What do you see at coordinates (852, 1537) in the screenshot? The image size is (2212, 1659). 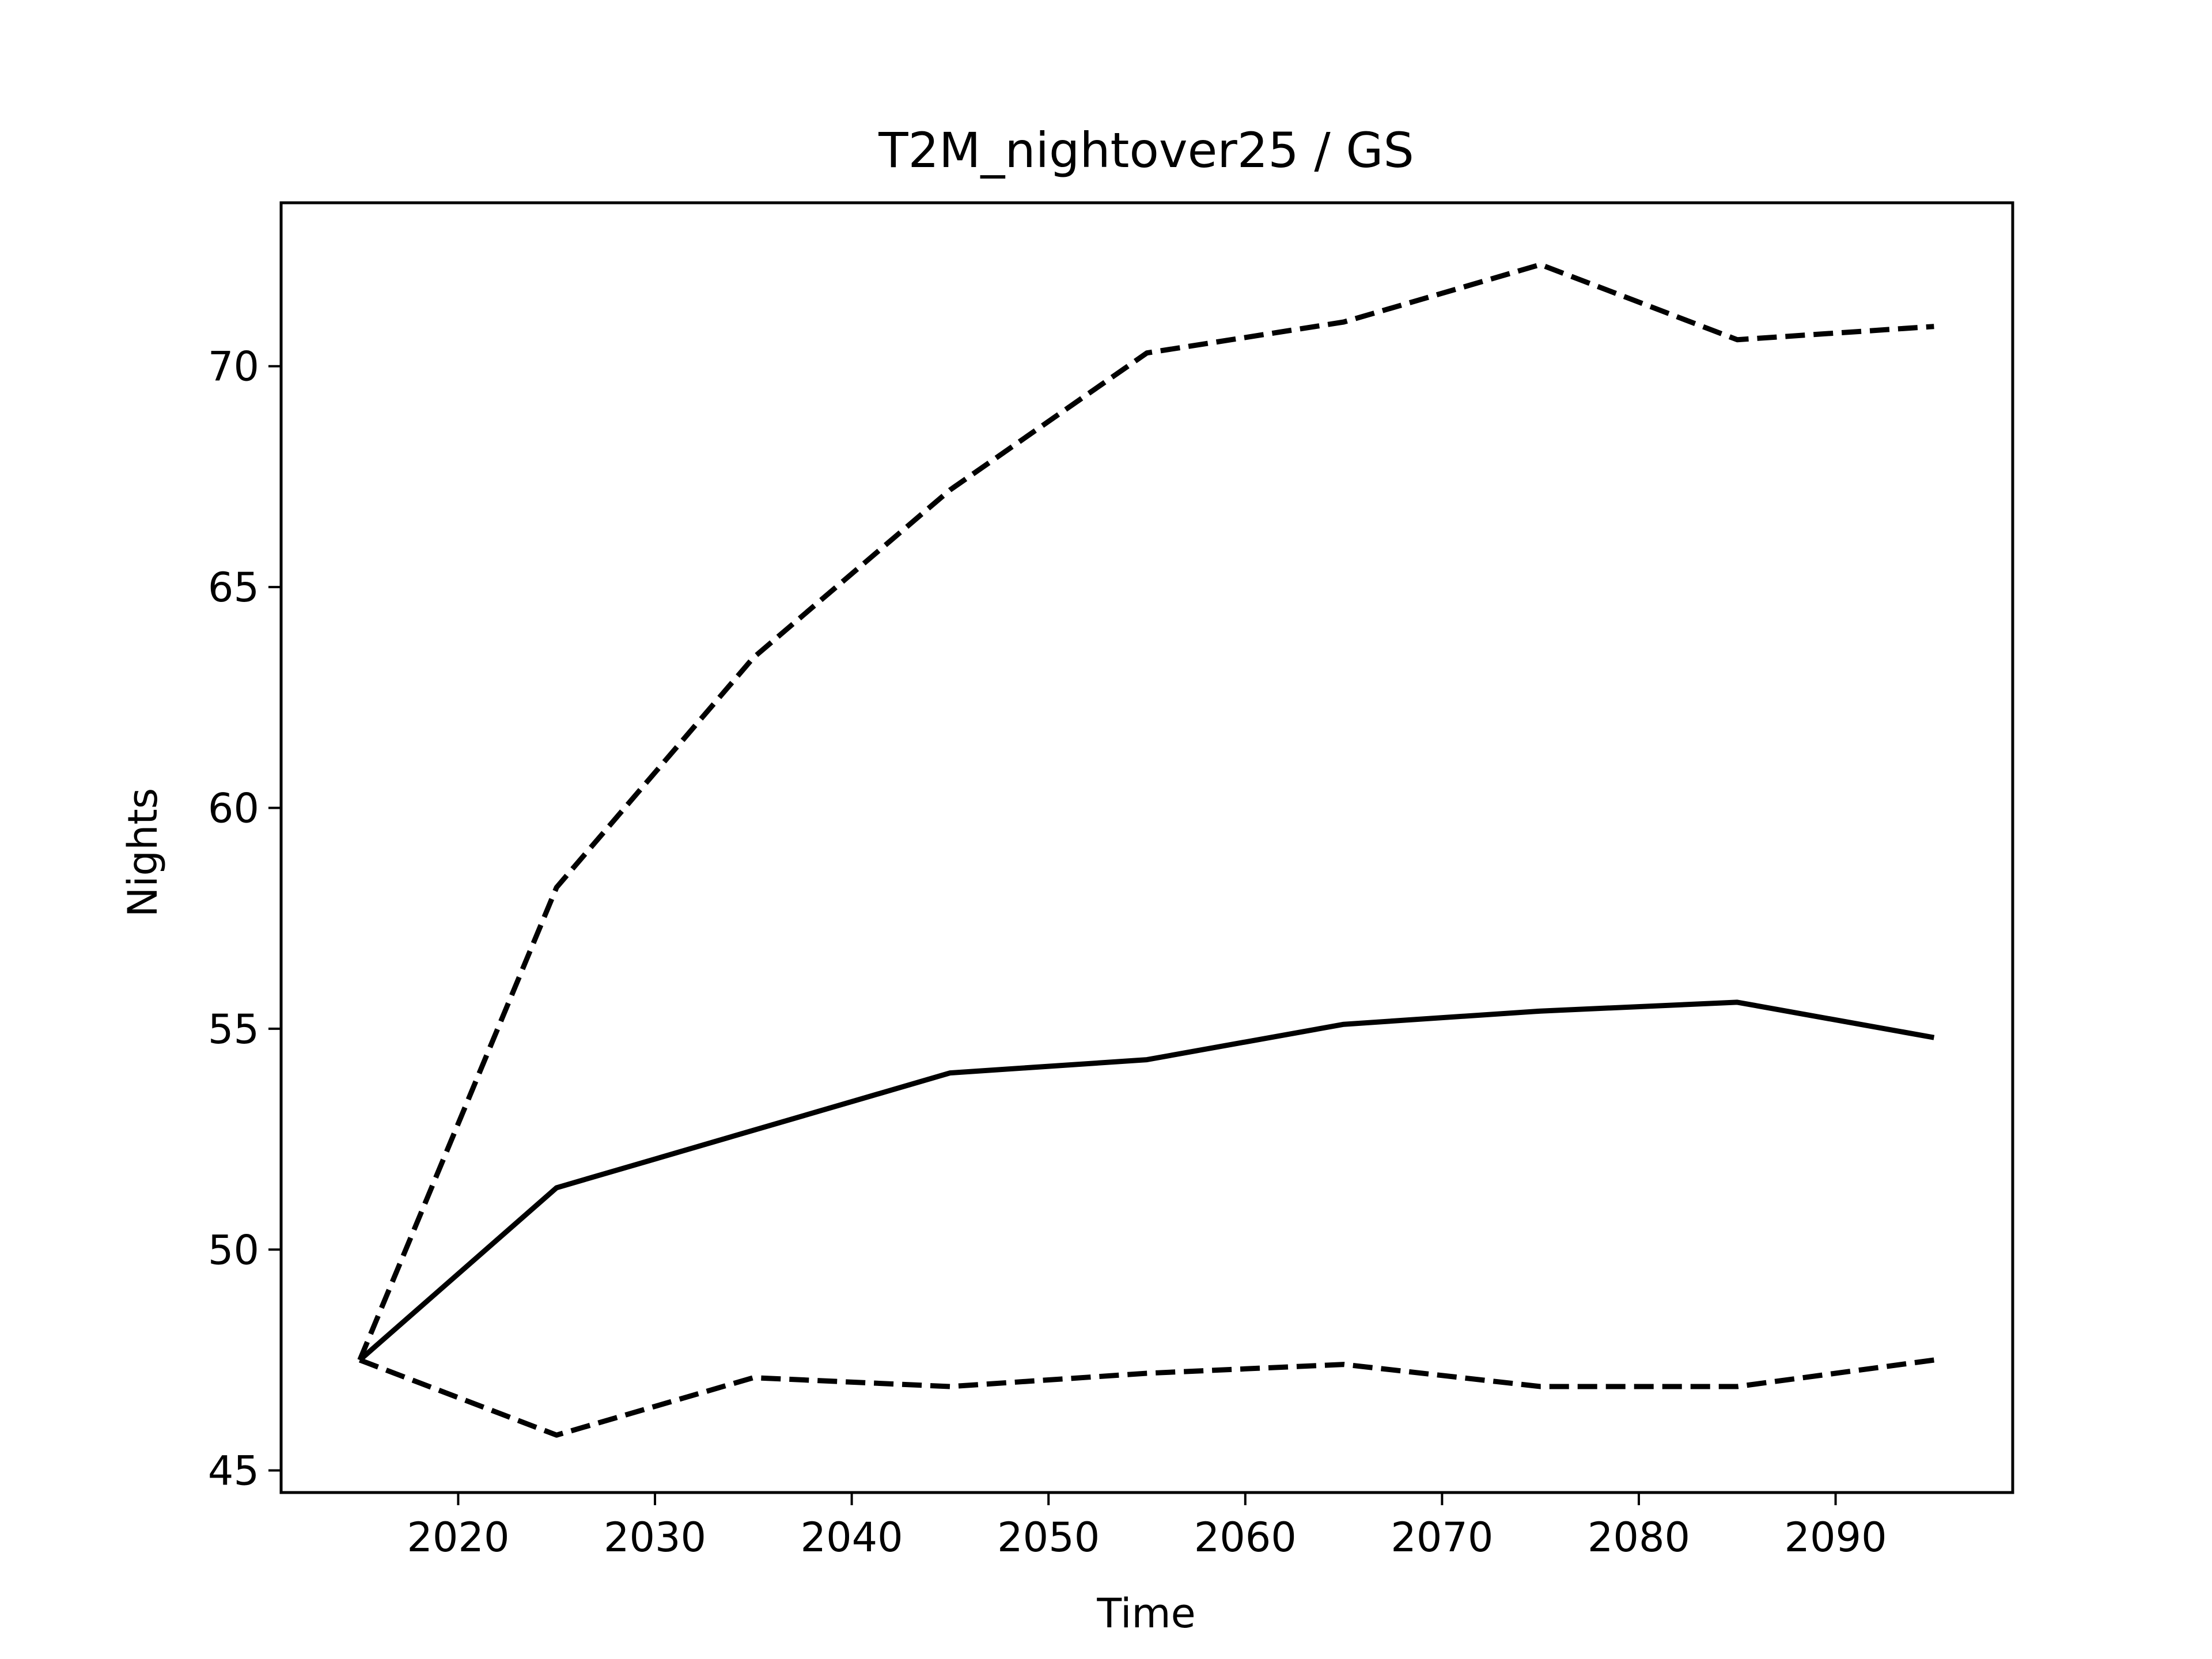 I see `x-tick-label: 2040` at bounding box center [852, 1537].